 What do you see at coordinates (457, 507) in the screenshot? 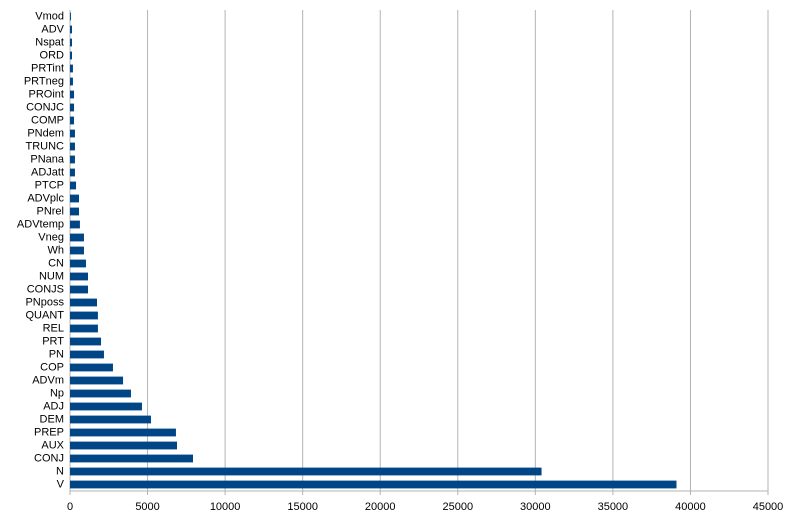
I see `x-tick-label: 25000` at bounding box center [457, 507].